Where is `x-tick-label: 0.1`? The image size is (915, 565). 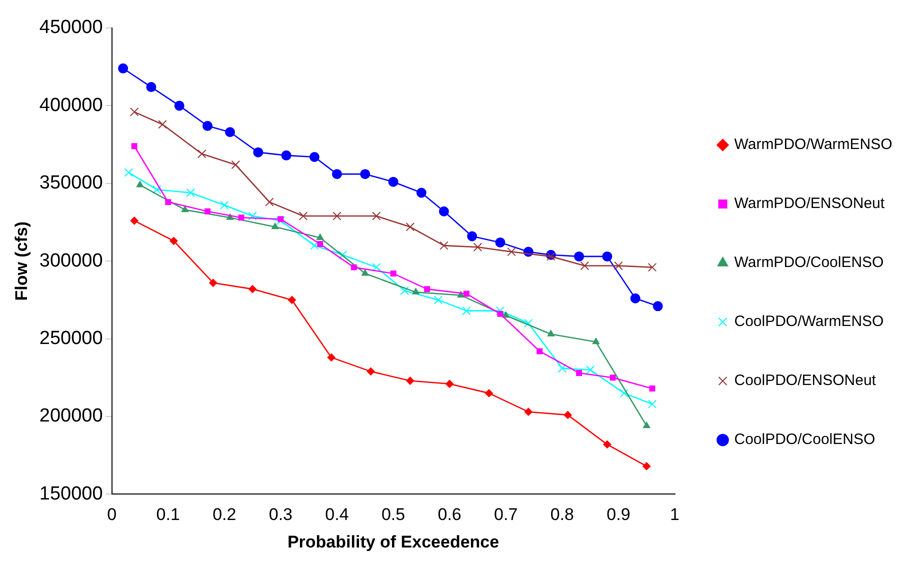
x-tick-label: 0.1 is located at coordinates (168, 514).